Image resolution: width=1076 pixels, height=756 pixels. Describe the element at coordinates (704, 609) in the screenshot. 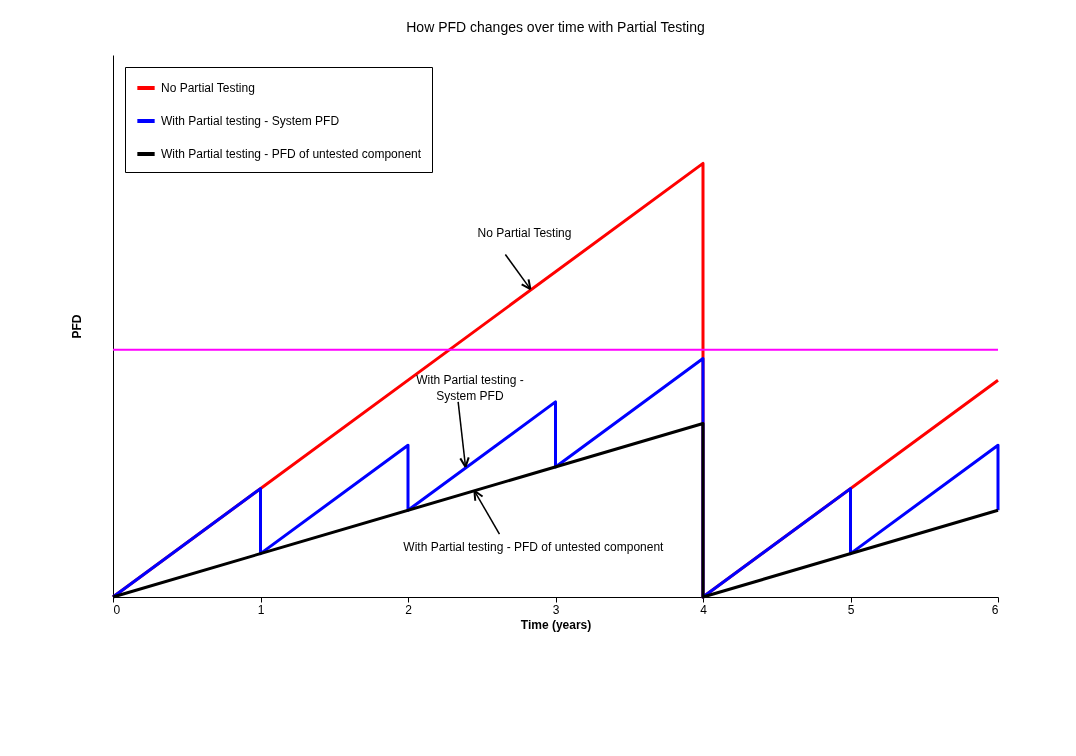

I see `x-tick-label: 4` at that location.